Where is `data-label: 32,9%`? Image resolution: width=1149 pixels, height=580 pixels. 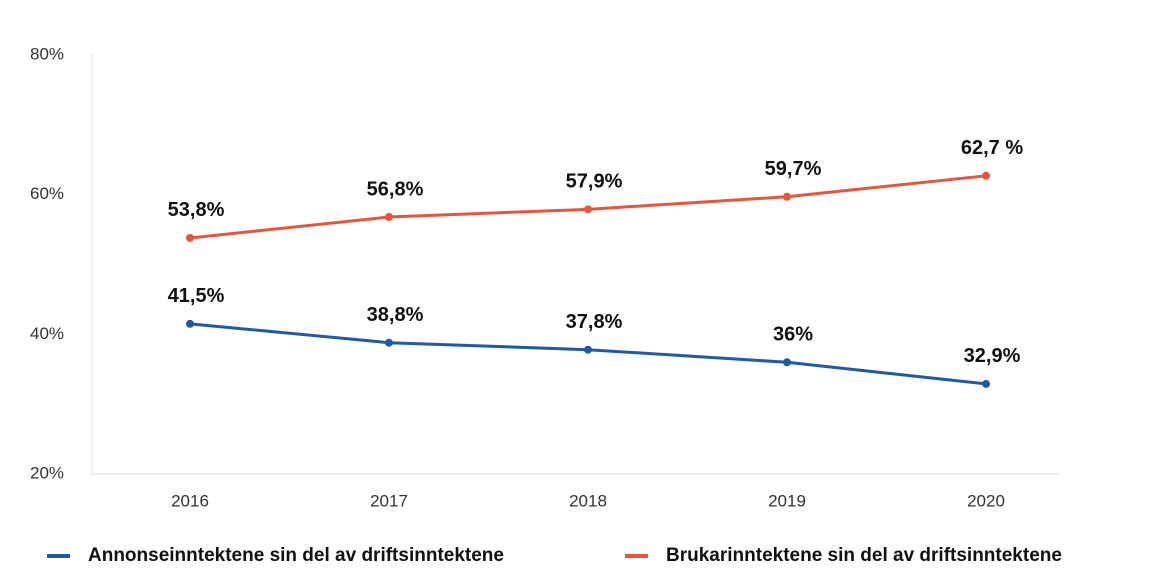
data-label: 32,9% is located at coordinates (992, 356).